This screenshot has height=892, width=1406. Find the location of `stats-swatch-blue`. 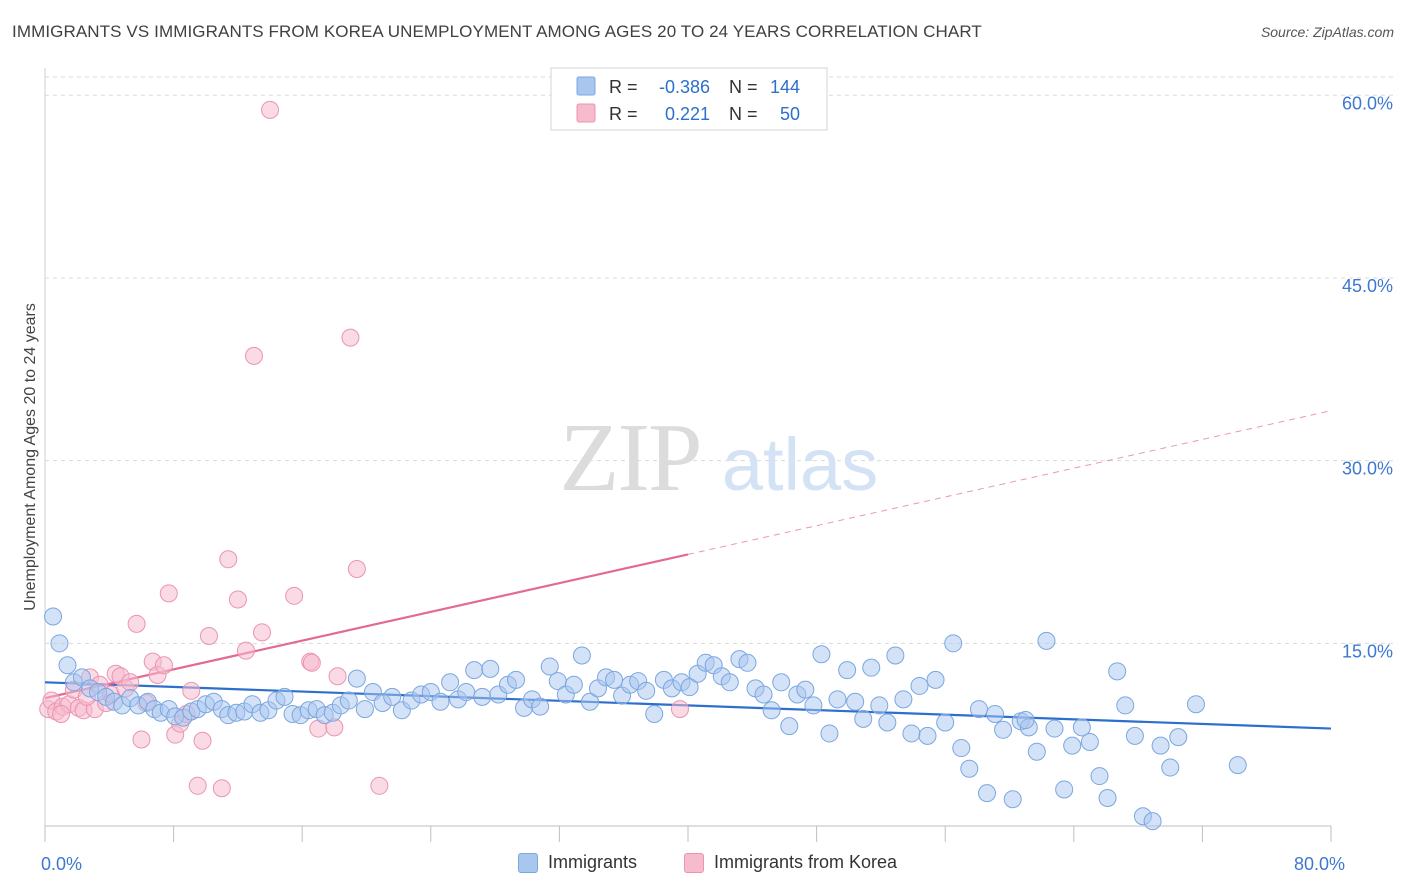

stats-swatch-blue is located at coordinates (586, 86).